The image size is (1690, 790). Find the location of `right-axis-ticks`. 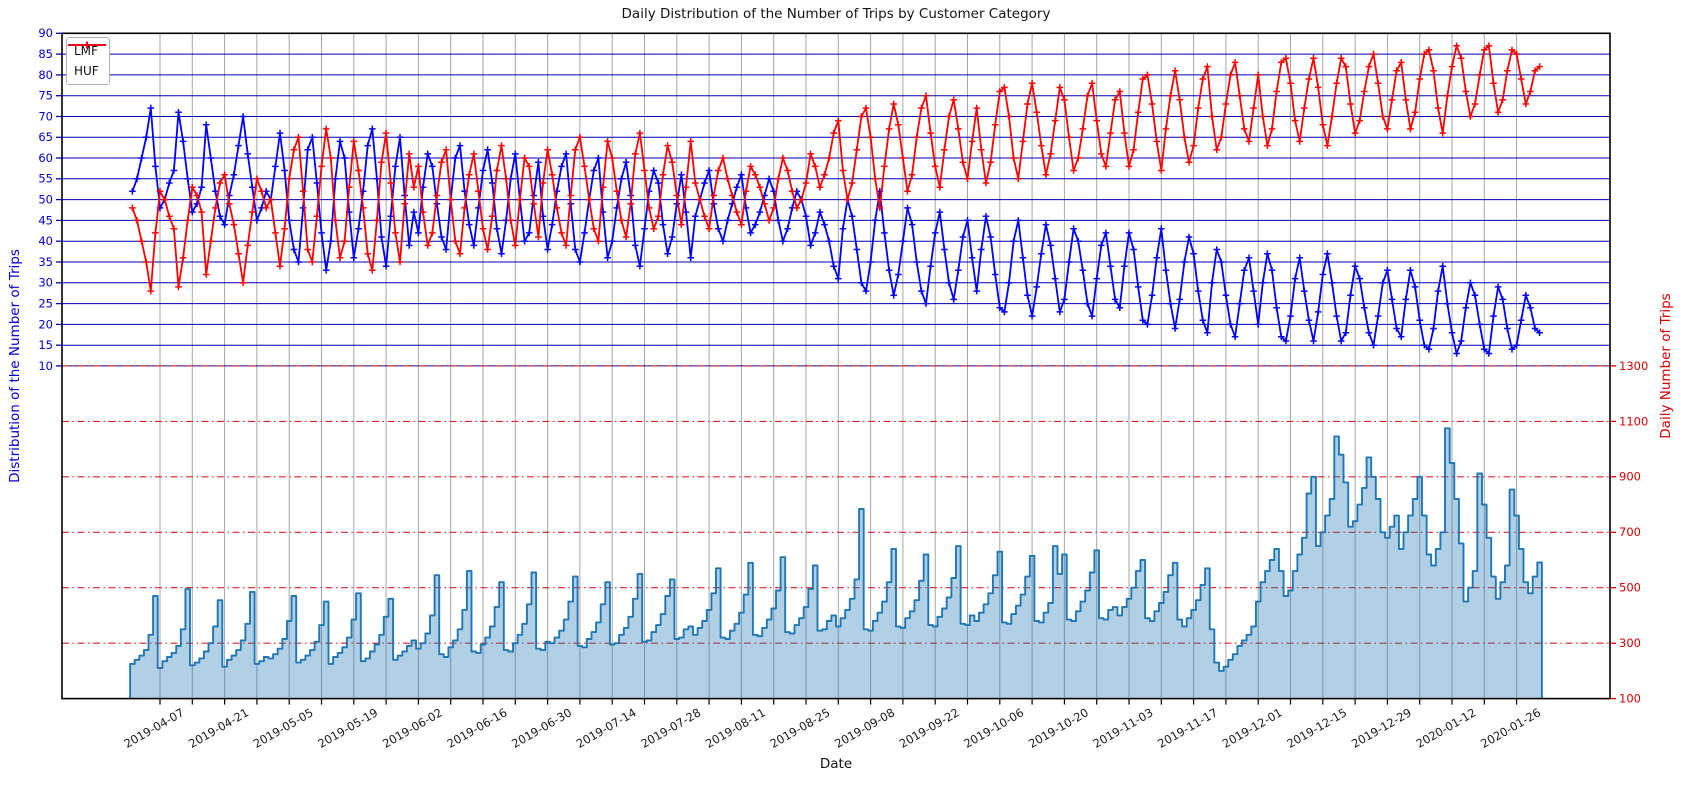

right-axis-ticks is located at coordinates (1613, 532).